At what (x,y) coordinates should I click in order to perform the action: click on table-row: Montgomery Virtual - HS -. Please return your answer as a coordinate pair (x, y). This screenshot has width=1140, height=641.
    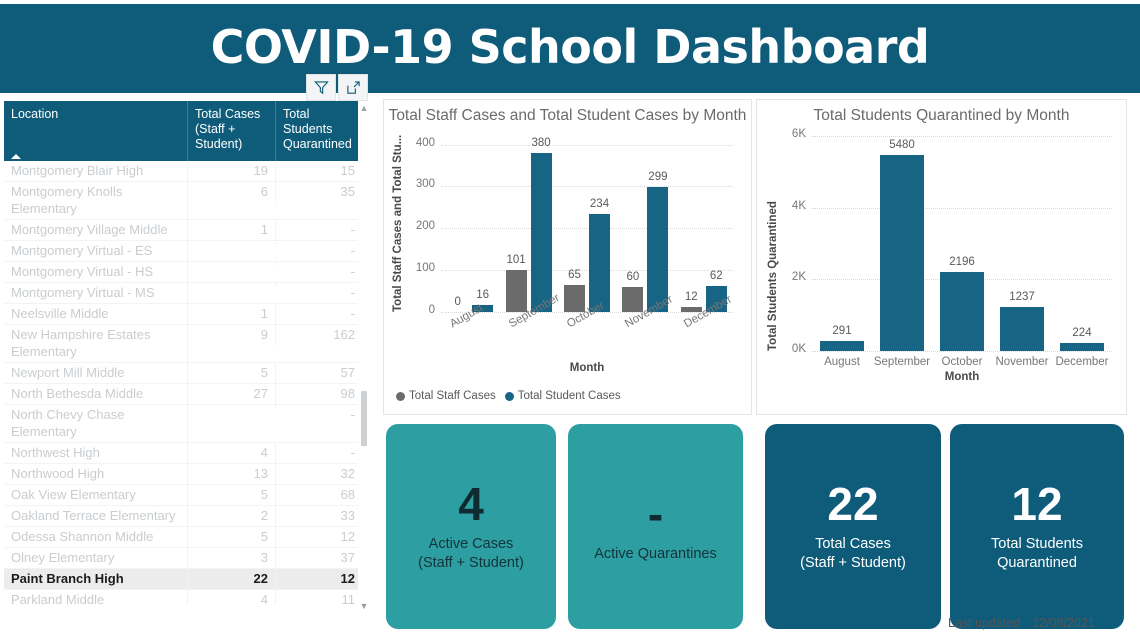
    Looking at the image, I should click on (183, 272).